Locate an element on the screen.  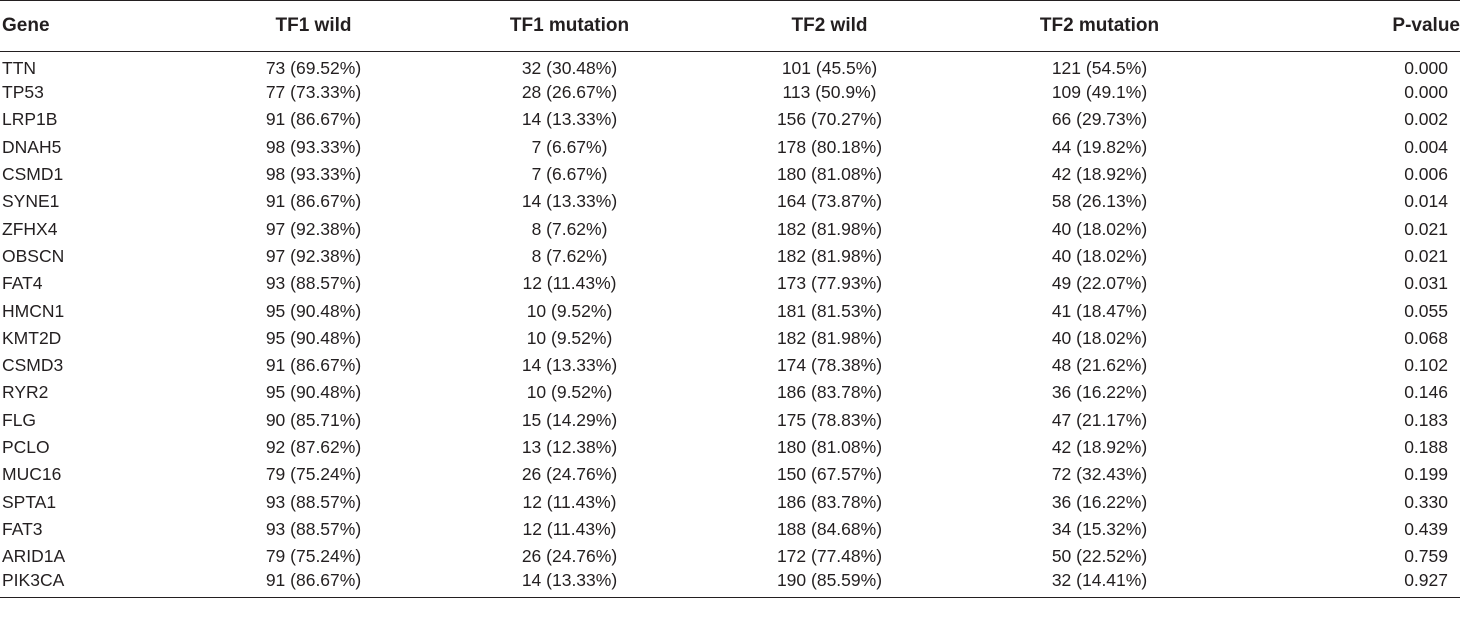
tf2-mutation-cell: 49 (22.07%) is located at coordinates (1099, 283).